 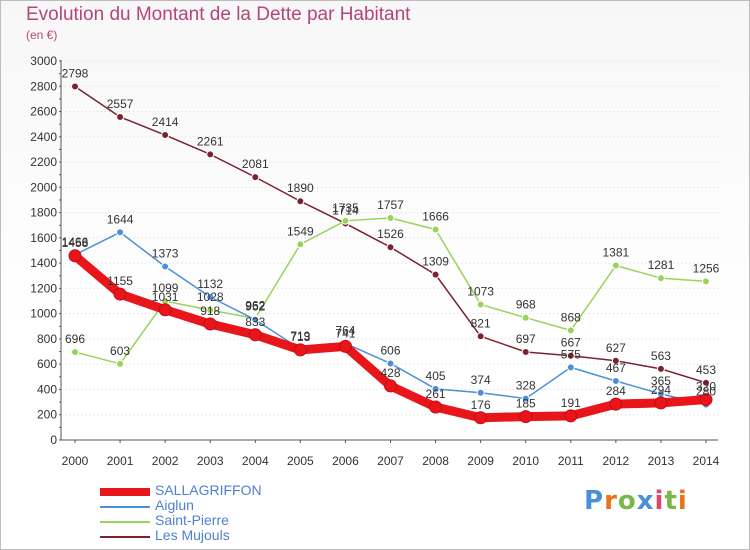 I want to click on y-tick-label: 2400, so click(x=43, y=137).